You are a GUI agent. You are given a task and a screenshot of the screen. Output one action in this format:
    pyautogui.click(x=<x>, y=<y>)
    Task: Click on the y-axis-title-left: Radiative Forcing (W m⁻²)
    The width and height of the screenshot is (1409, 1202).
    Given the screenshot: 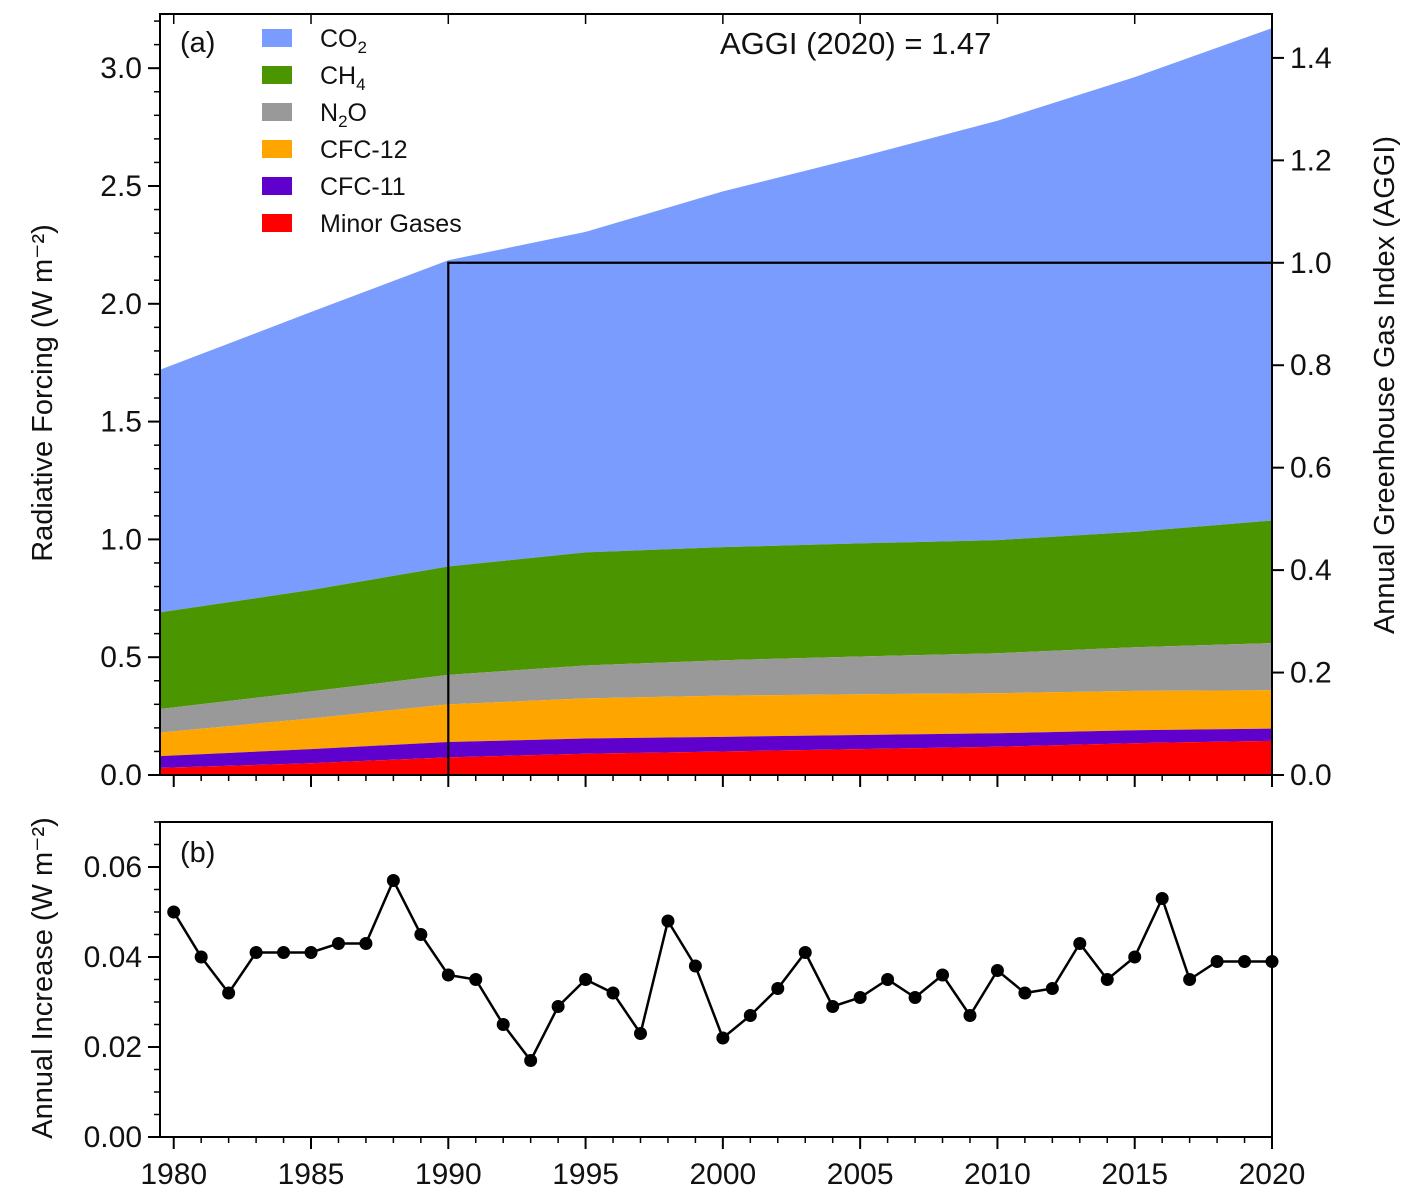 What is the action you would take?
    pyautogui.click(x=43, y=393)
    